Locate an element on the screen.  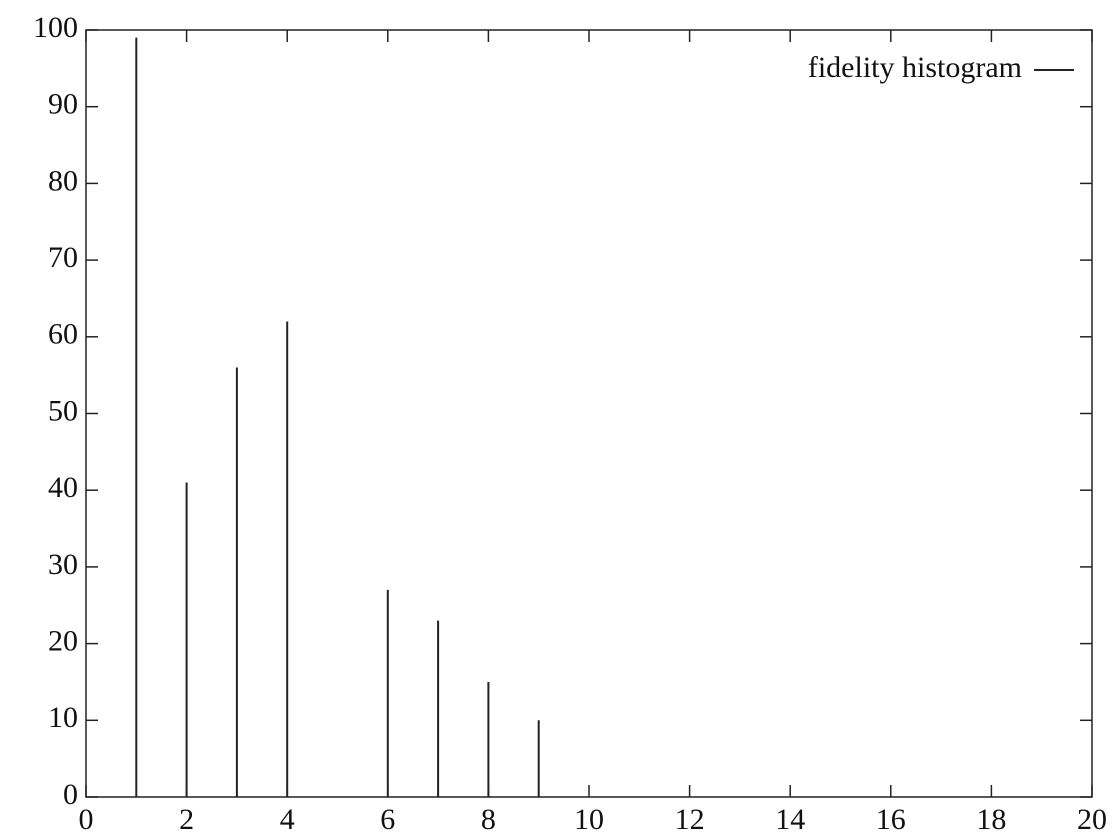
legend-label: fidelity histogram is located at coordinates (915, 67).